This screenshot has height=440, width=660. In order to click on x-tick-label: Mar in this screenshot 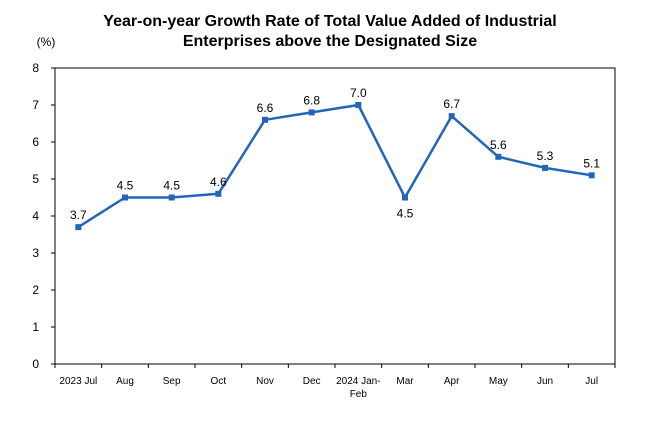, I will do `click(405, 381)`.